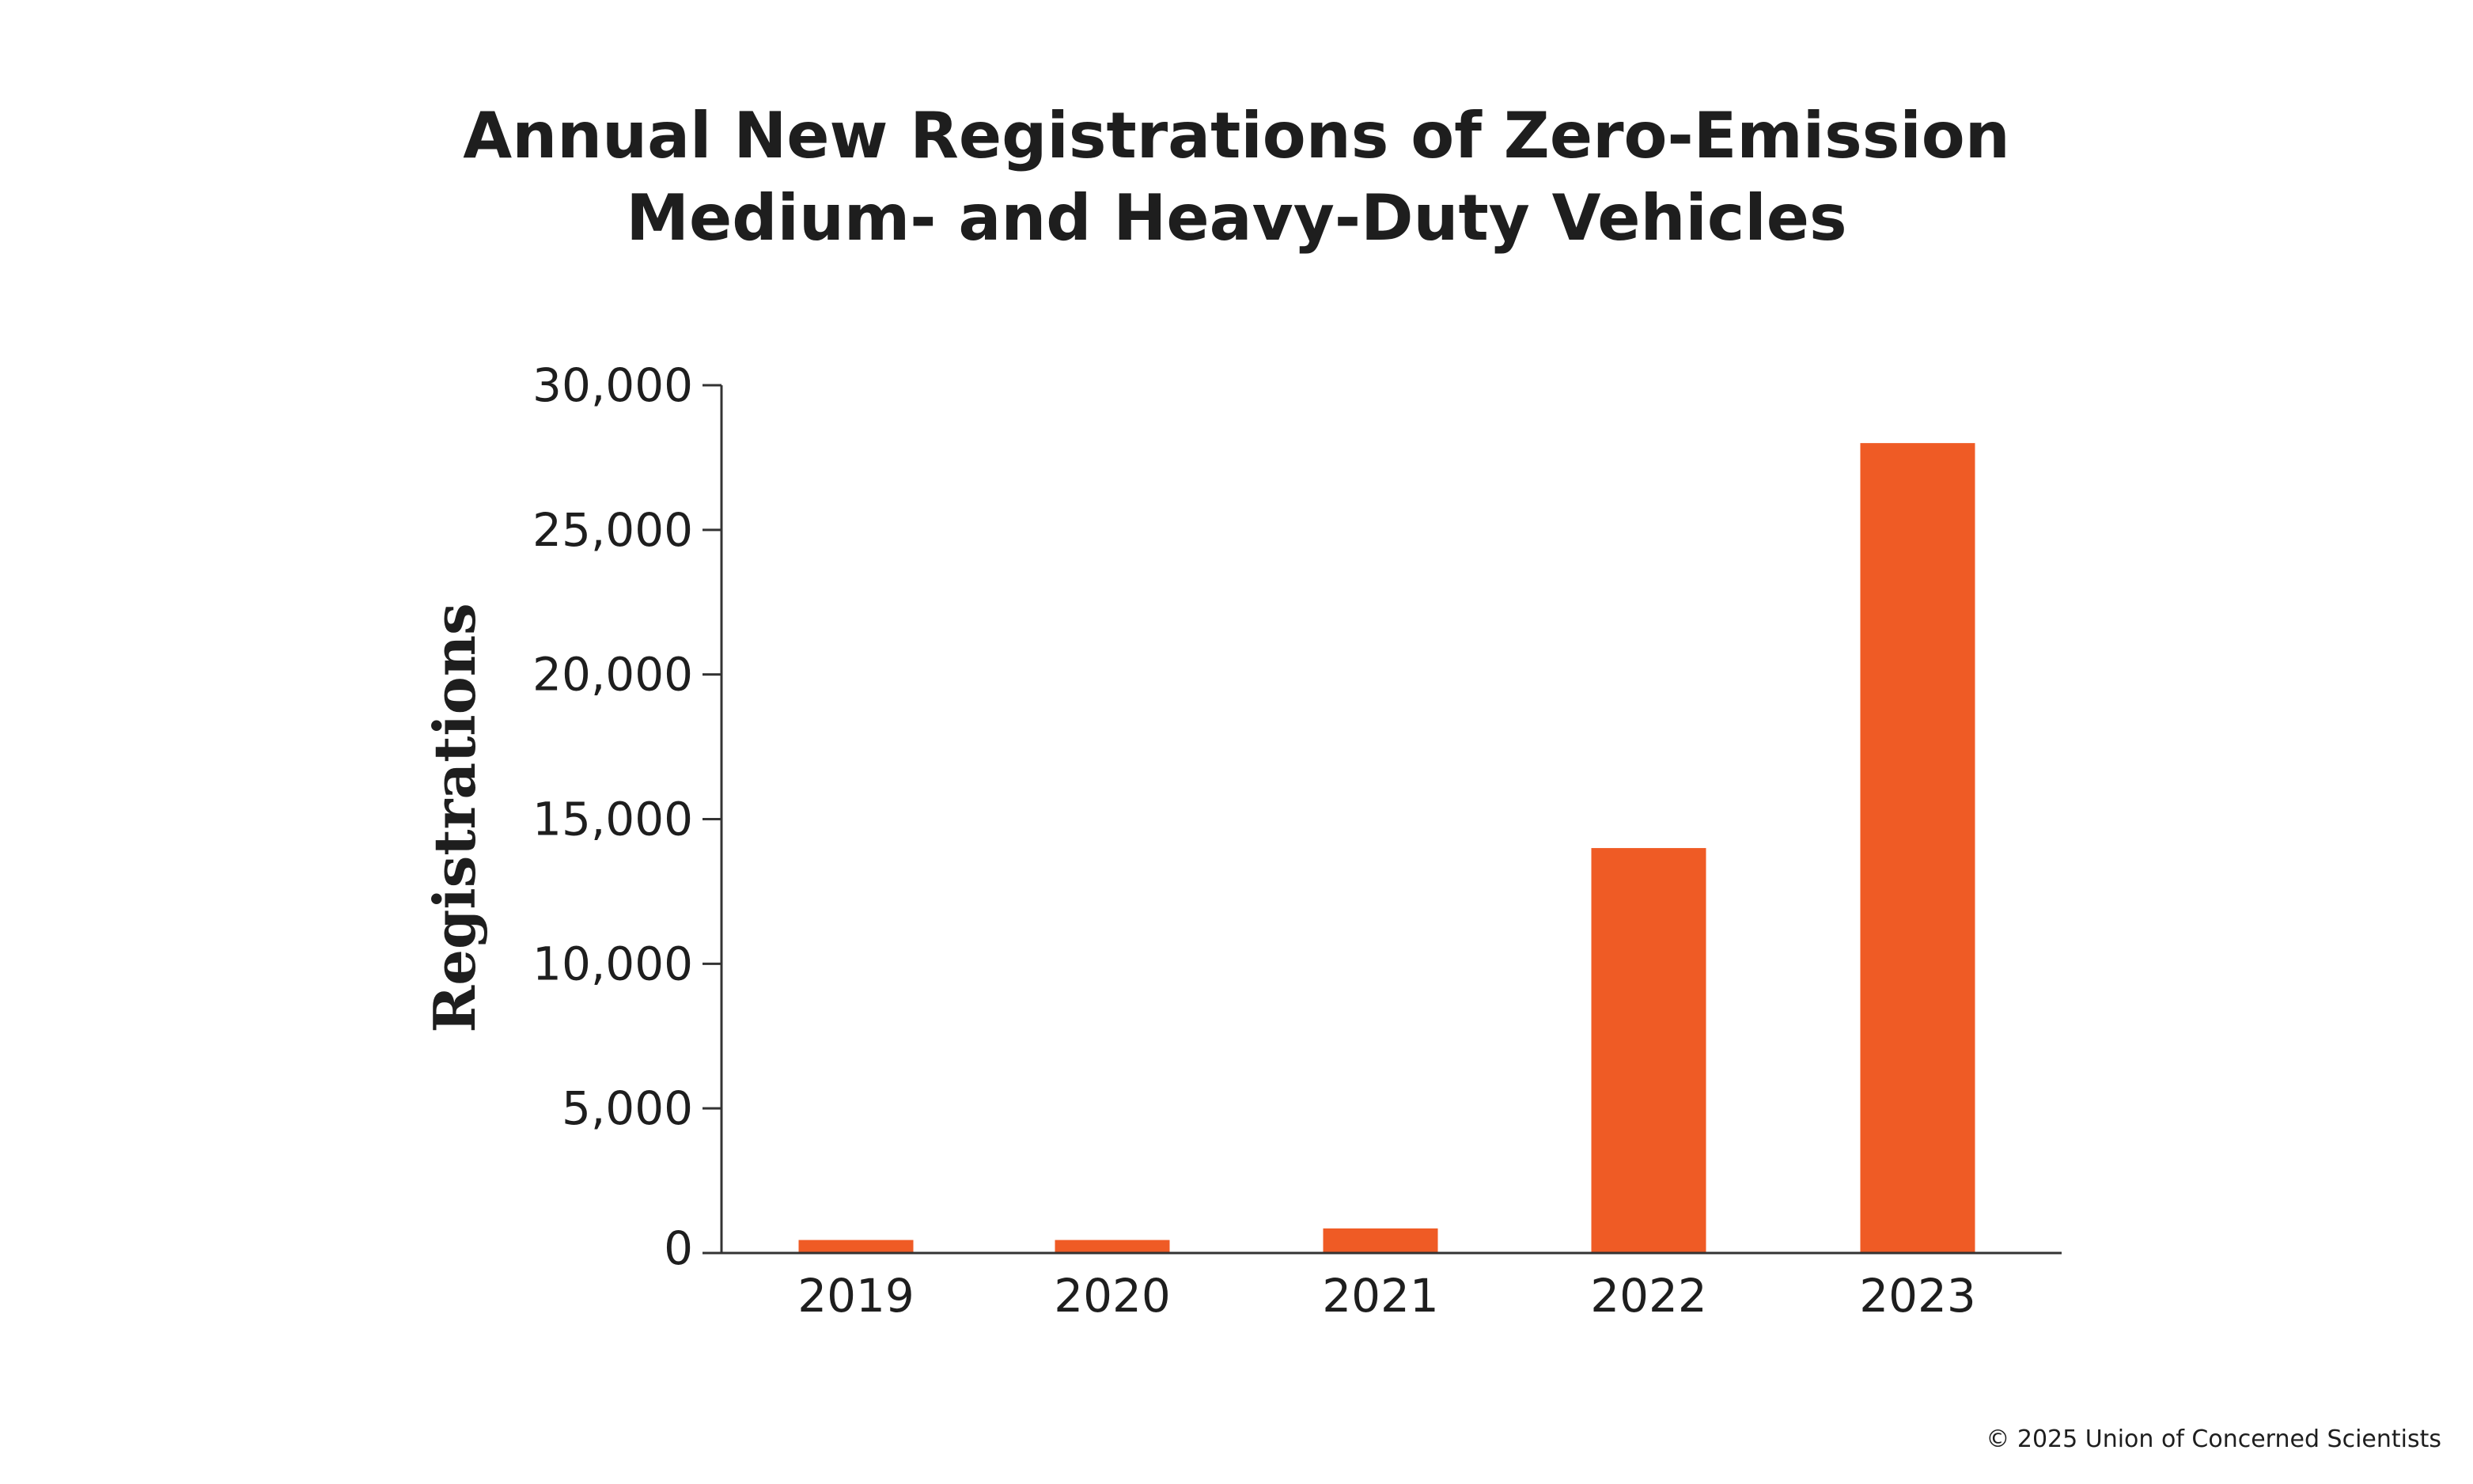 This screenshot has height=1484, width=2473. Describe the element at coordinates (612, 819) in the screenshot. I see `y-tick-label: 15,000` at that location.